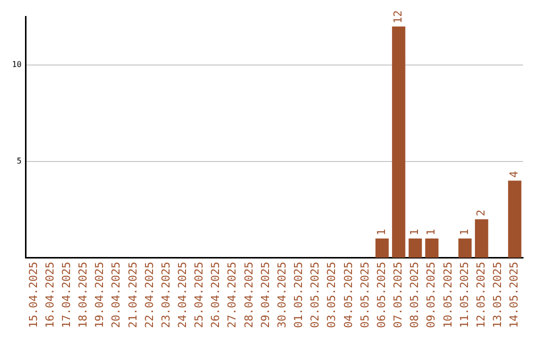 The width and height of the screenshot is (540, 340). What do you see at coordinates (116, 295) in the screenshot?
I see `x-tick-label: 20.04.2025` at bounding box center [116, 295].